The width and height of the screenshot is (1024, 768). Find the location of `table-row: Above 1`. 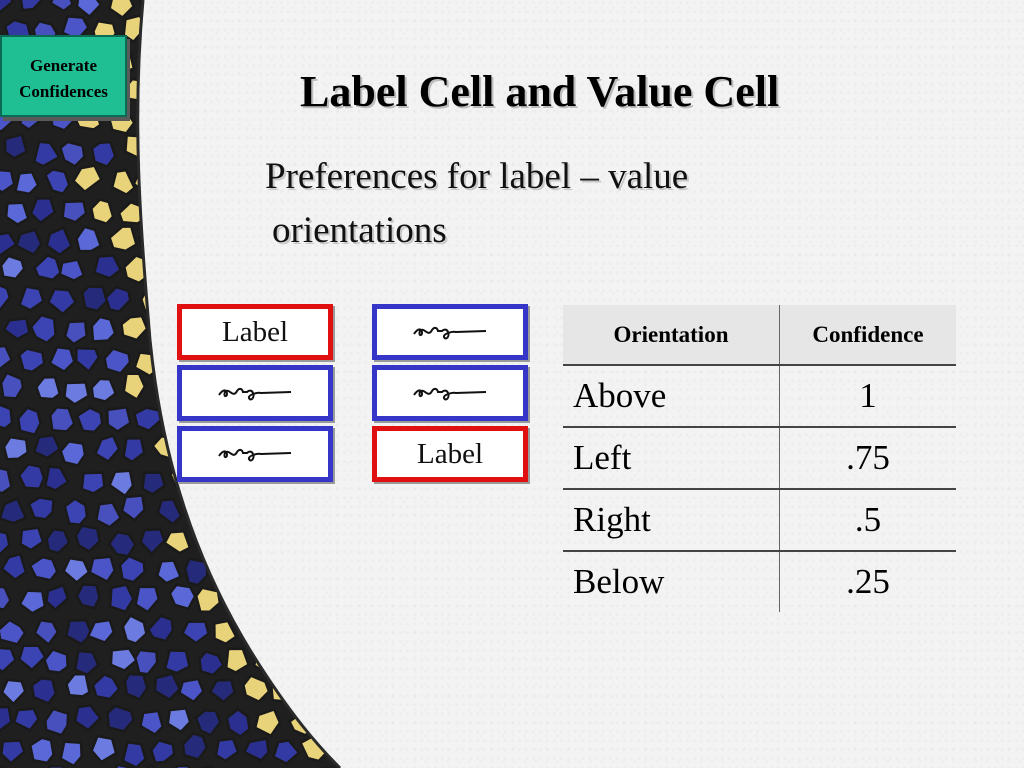

table-row: Above 1 is located at coordinates (759, 396).